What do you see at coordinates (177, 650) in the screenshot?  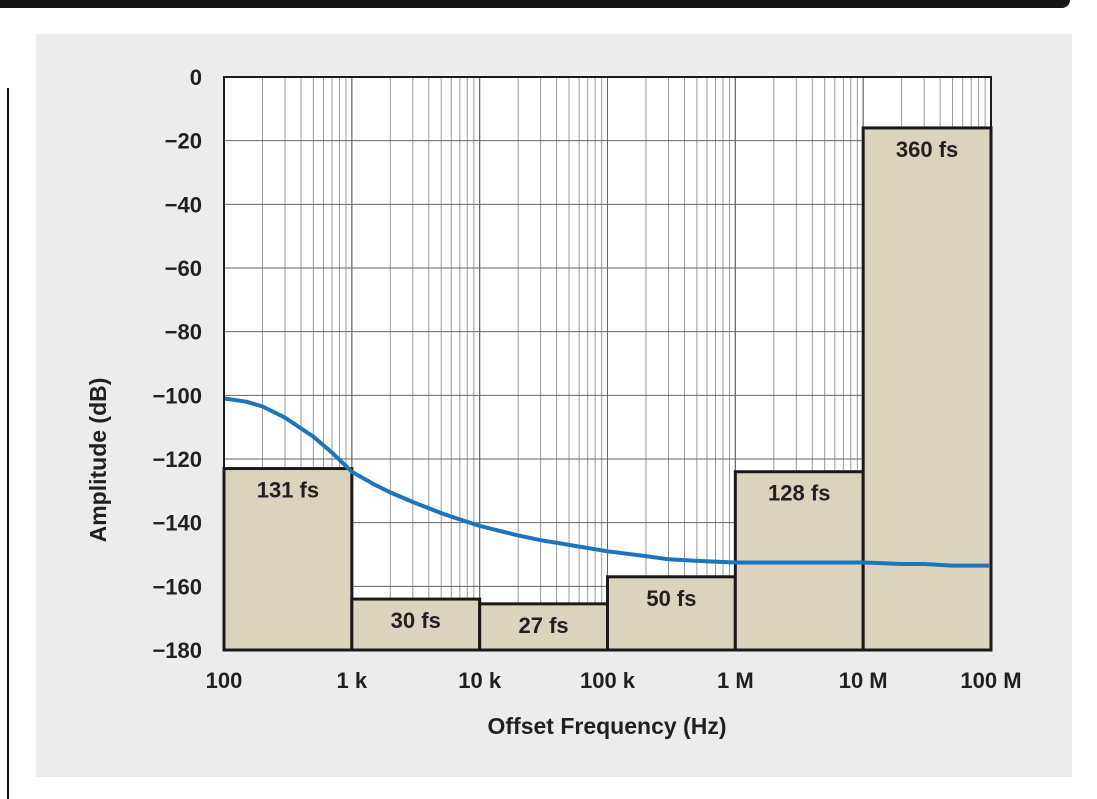 I see `y-tick-label: −180` at bounding box center [177, 650].